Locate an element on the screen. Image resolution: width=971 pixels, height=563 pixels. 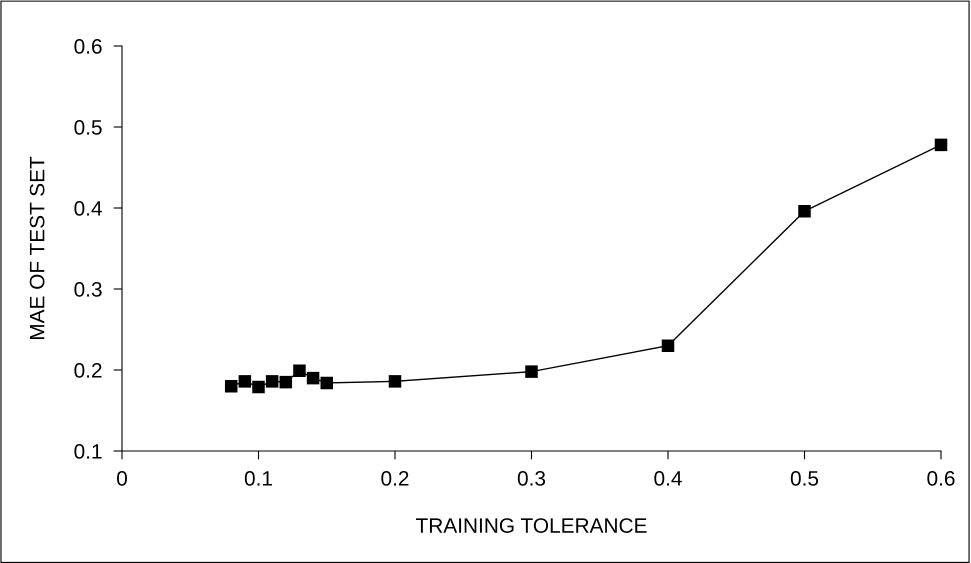
y-axis-title: MAE OF TEST SET is located at coordinates (37, 248).